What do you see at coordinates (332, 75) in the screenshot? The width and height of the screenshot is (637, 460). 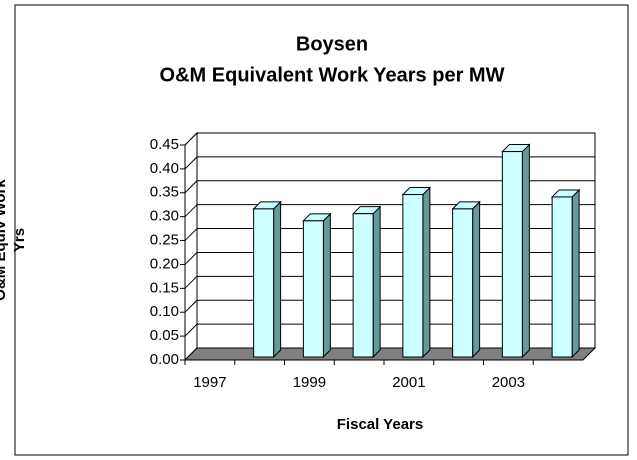 I see `chart-subtitle: O&M Equivalent Work Years per MW` at bounding box center [332, 75].